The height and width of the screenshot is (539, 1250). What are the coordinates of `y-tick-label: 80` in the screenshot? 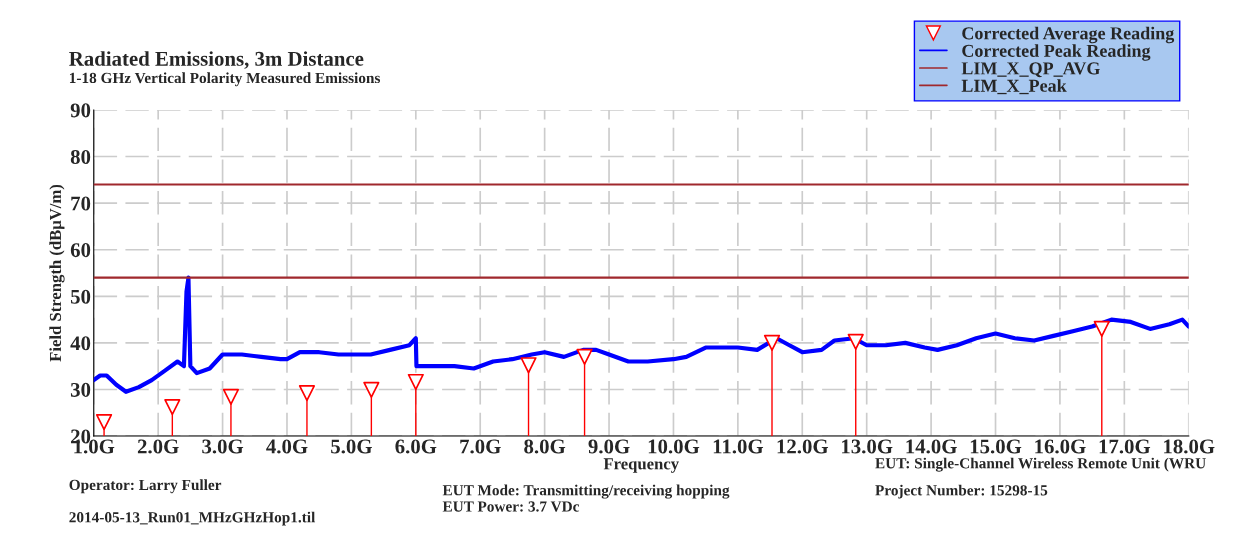 It's located at (80, 156).